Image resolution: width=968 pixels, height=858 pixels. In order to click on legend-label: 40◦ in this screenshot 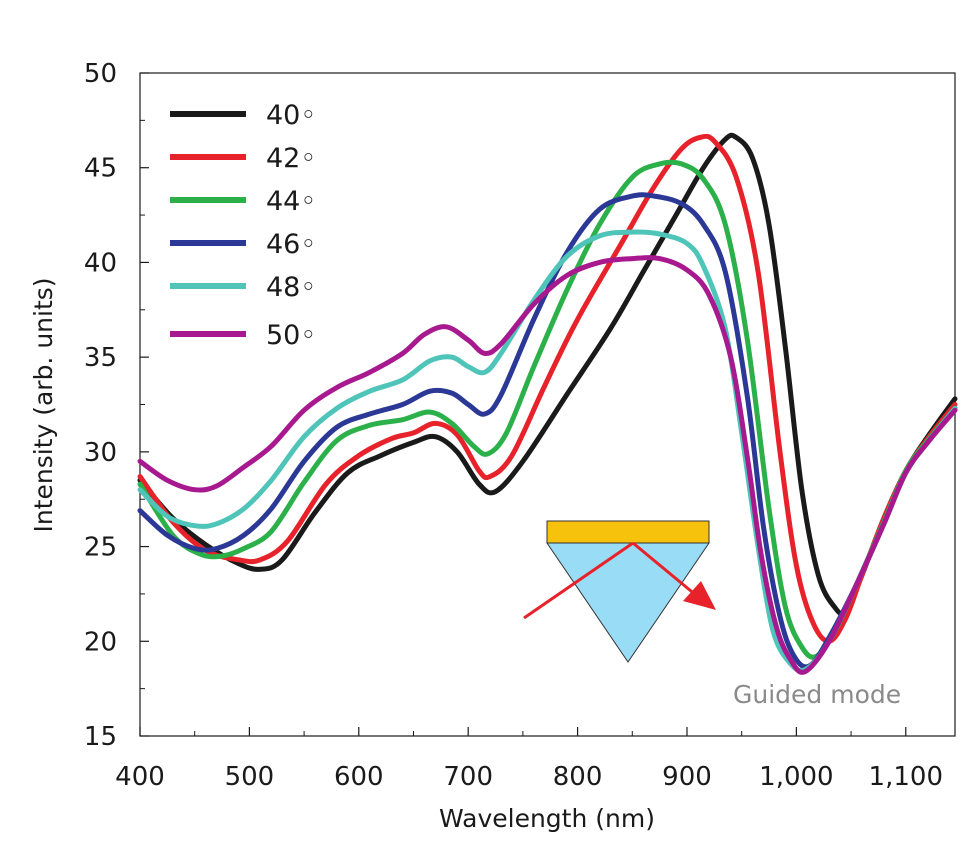, I will do `click(291, 115)`.